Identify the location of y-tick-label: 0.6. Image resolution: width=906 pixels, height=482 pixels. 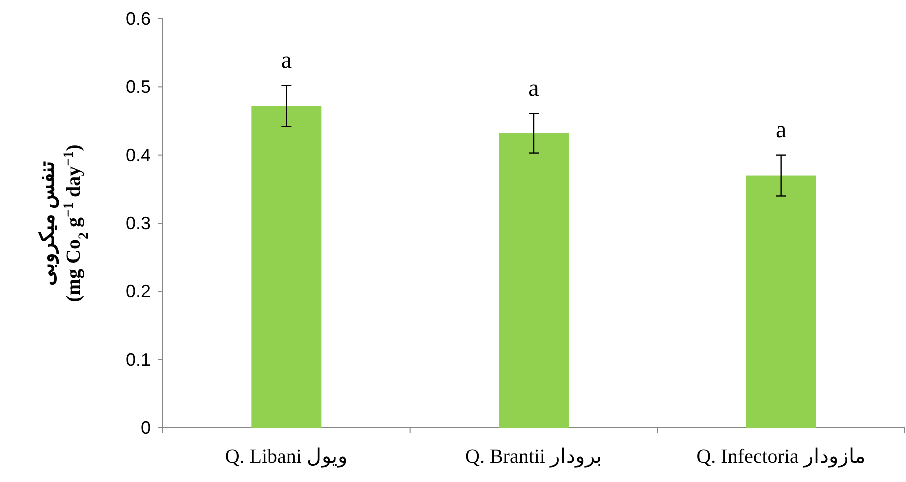
(138, 19).